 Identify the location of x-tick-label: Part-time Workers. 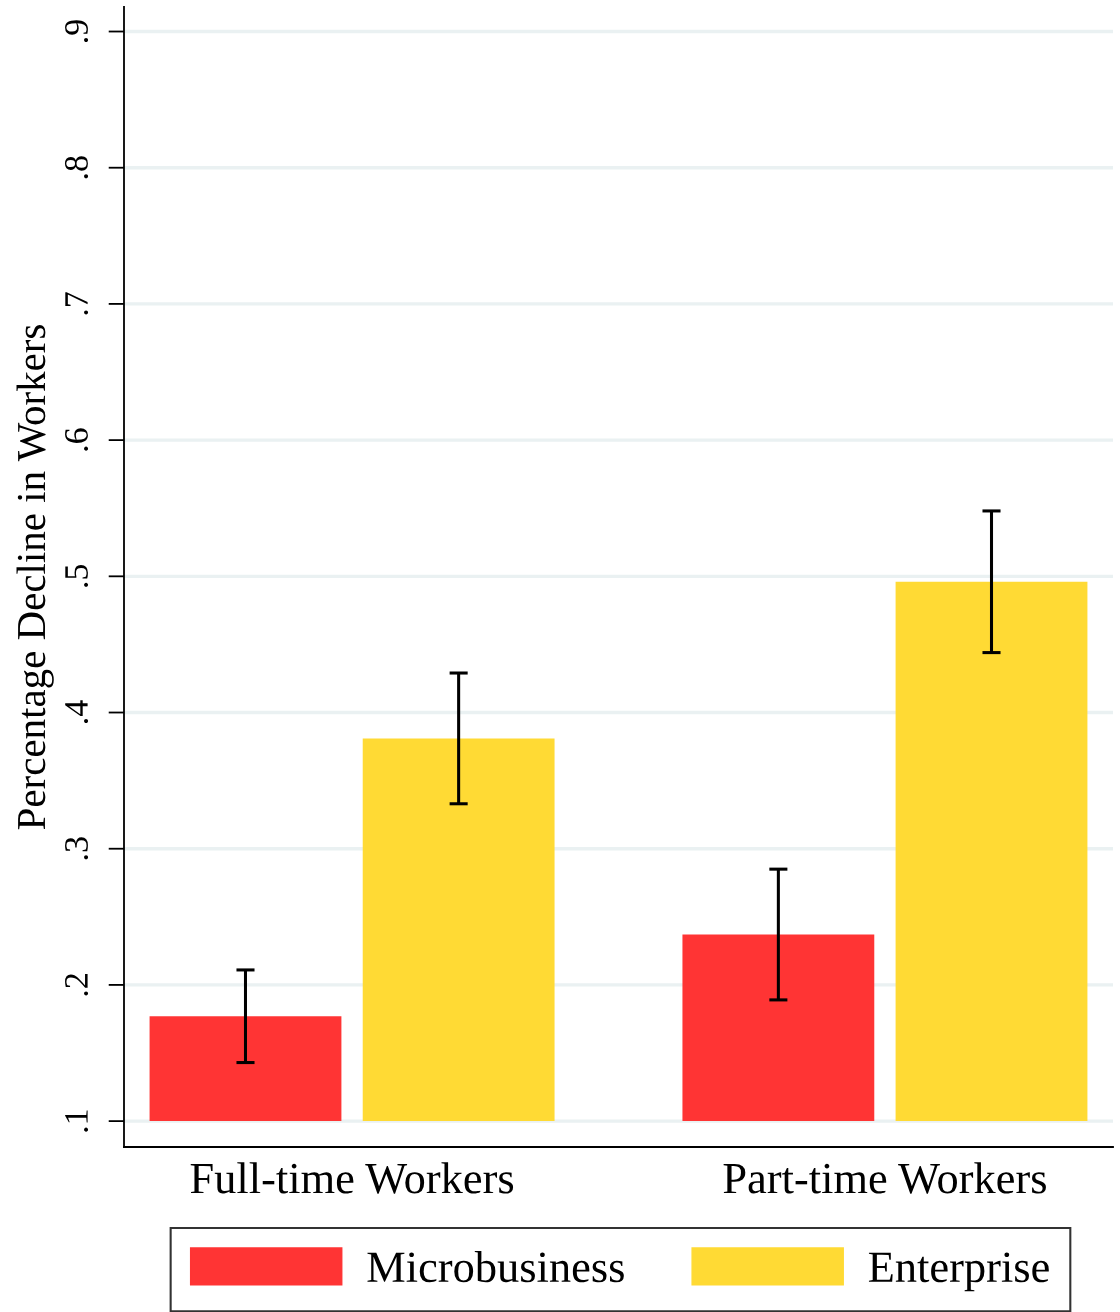
(884, 1178).